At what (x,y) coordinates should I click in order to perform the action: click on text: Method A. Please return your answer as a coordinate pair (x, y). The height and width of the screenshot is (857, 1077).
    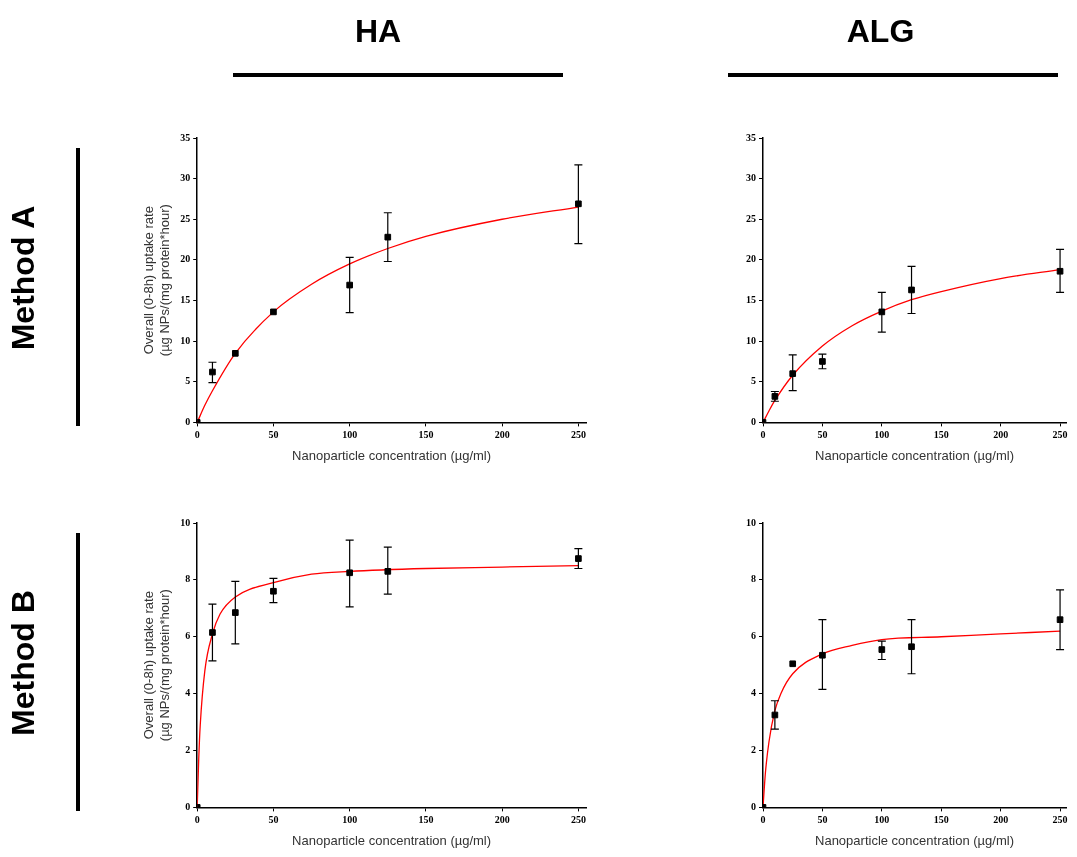
    Looking at the image, I should click on (24, 278).